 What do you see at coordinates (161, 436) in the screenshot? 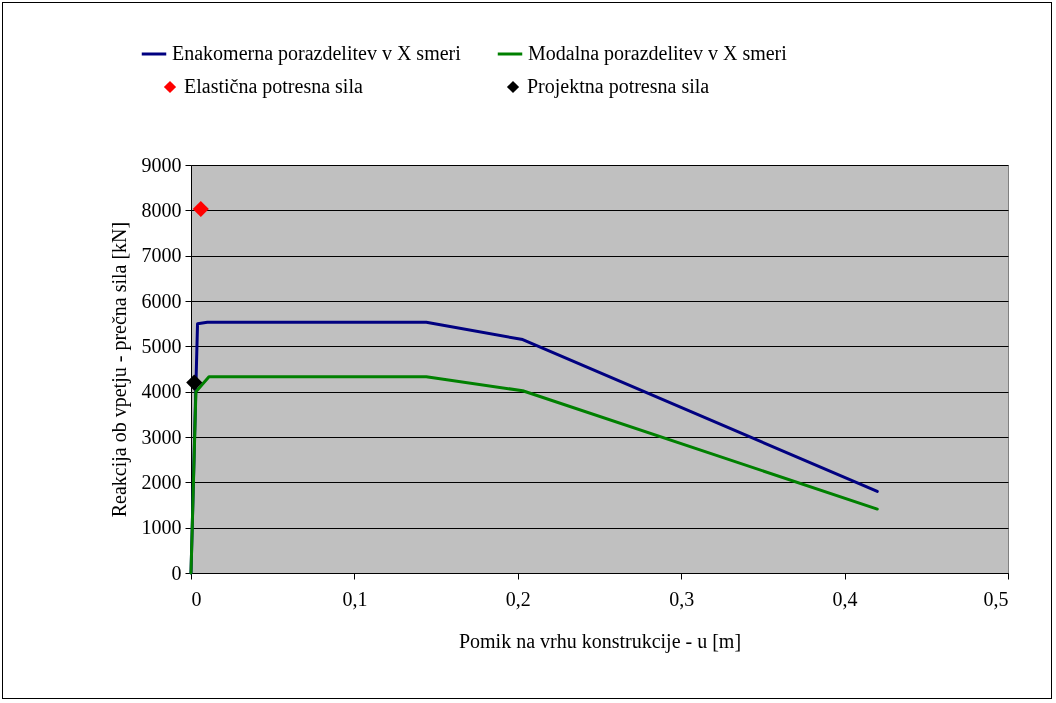
I see `y-tick-label: 3000` at bounding box center [161, 436].